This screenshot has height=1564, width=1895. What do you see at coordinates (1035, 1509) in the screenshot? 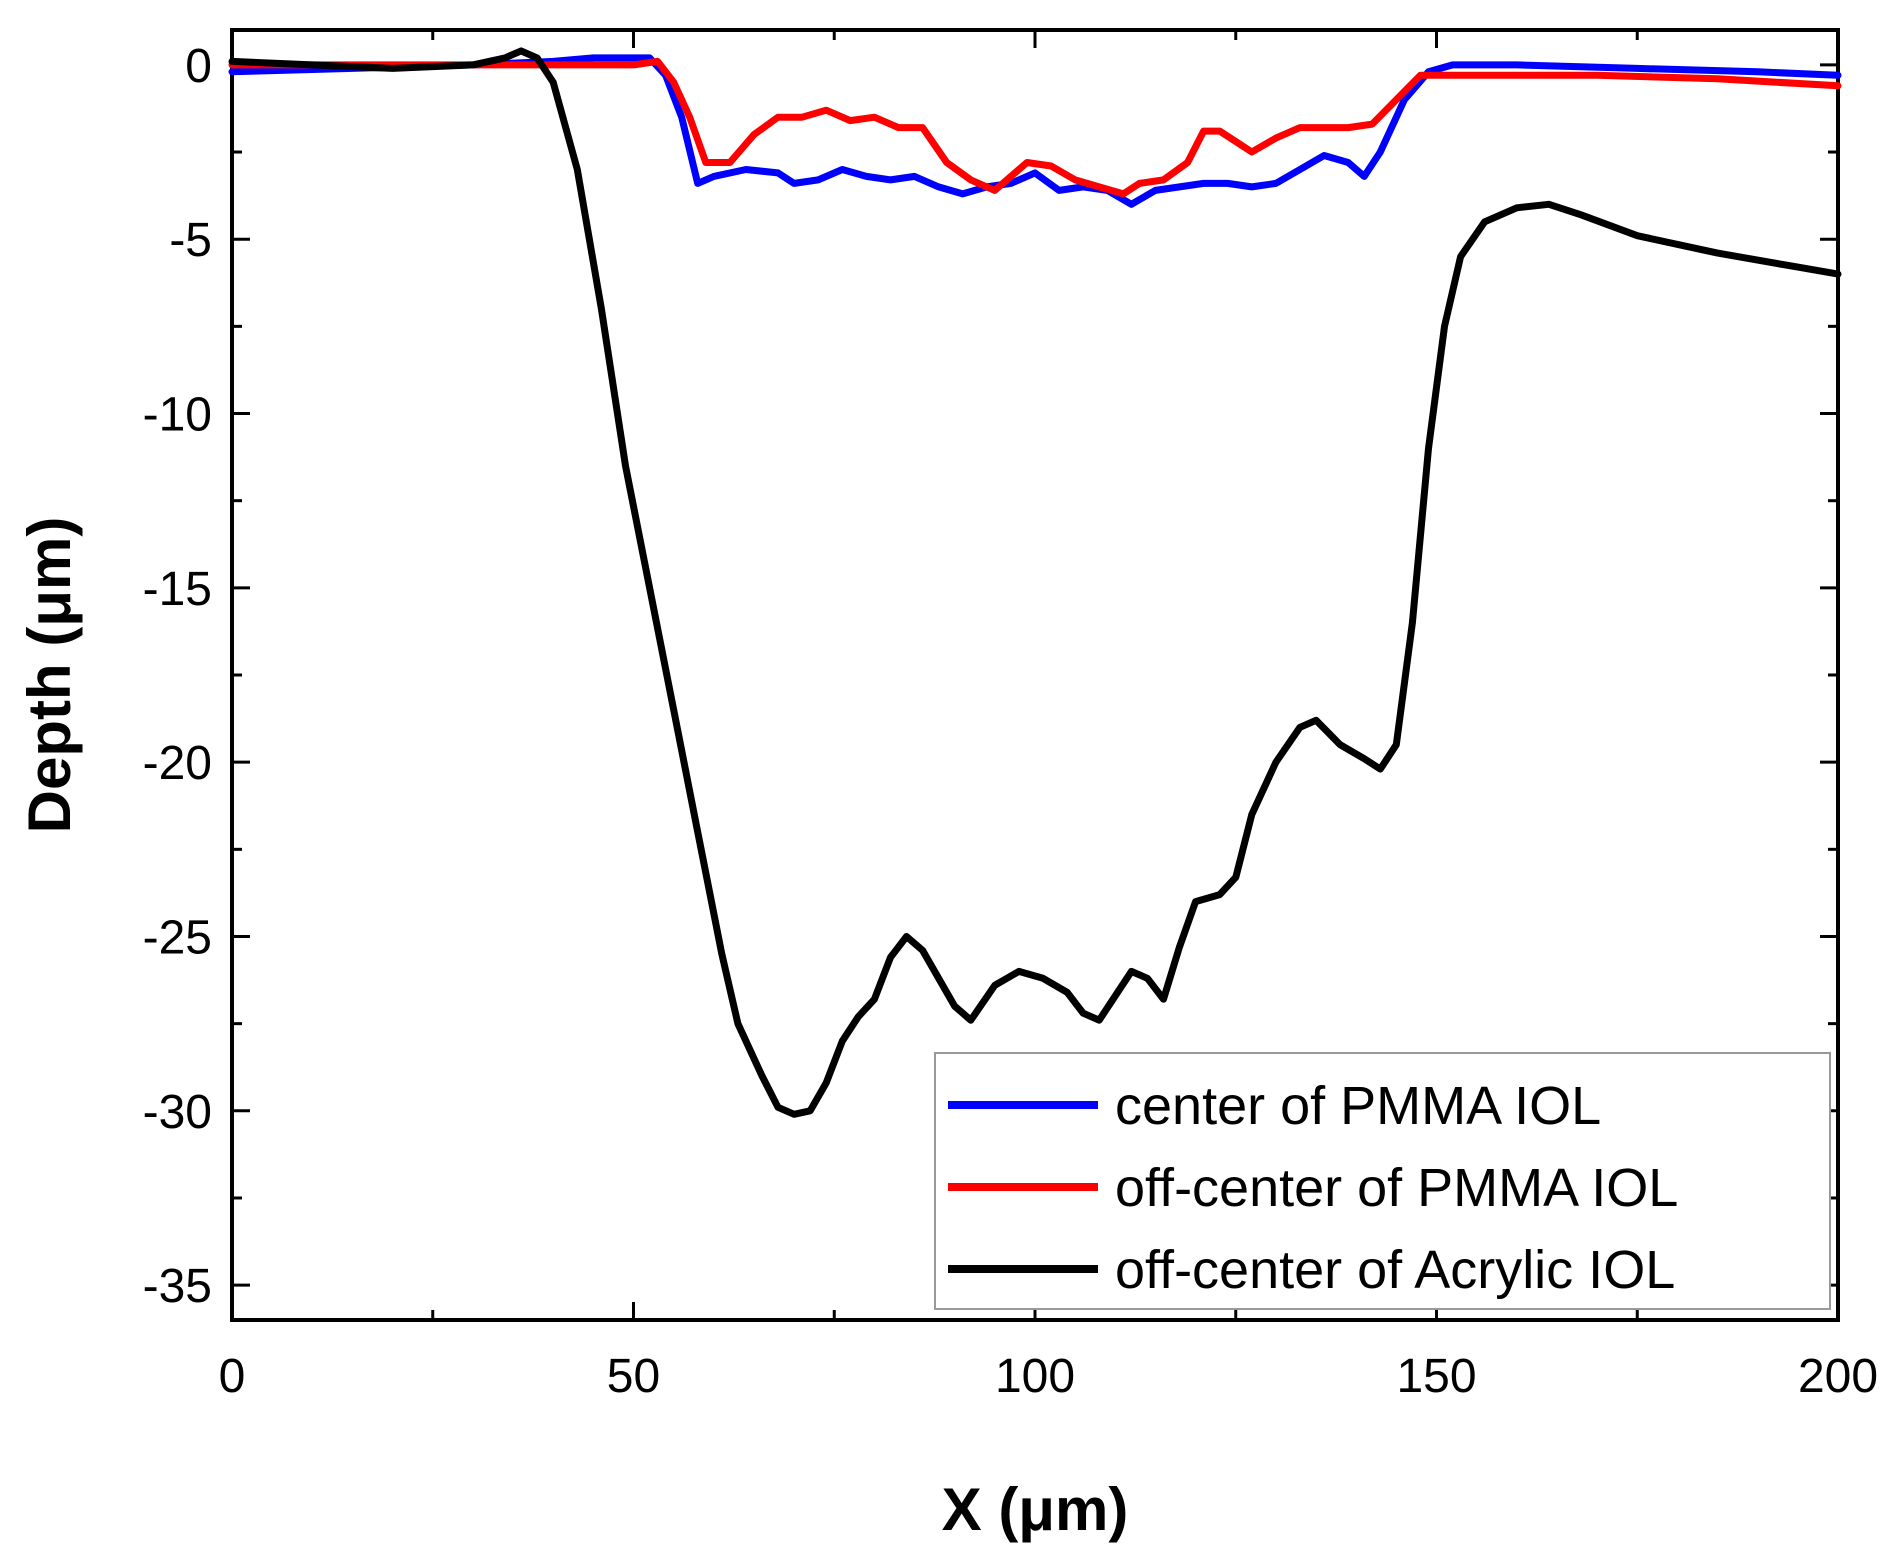
I see `x-axis-title: X (μm)` at bounding box center [1035, 1509].